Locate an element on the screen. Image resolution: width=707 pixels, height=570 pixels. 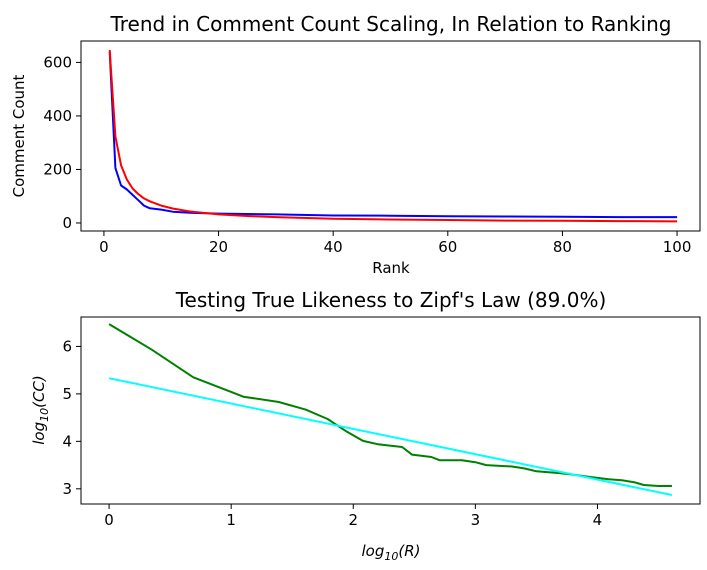
chart-bottom-ylabel: log10(CC) is located at coordinates (40, 410).